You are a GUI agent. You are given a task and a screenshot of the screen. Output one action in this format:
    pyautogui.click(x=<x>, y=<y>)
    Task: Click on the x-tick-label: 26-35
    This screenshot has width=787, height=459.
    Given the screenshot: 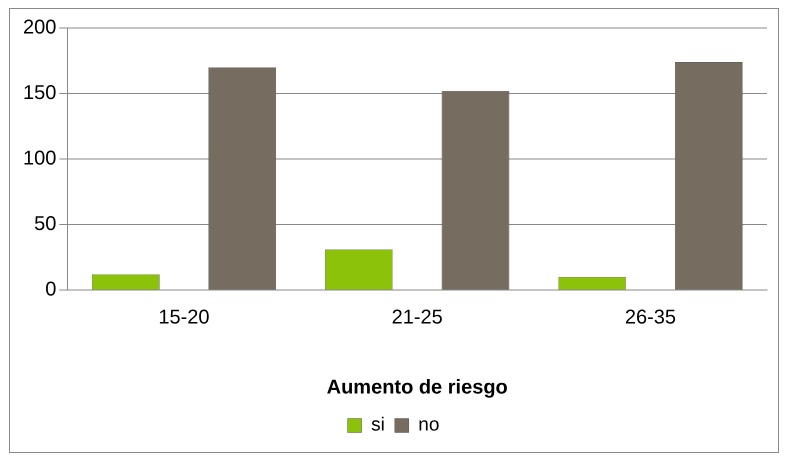 What is the action you would take?
    pyautogui.click(x=650, y=317)
    